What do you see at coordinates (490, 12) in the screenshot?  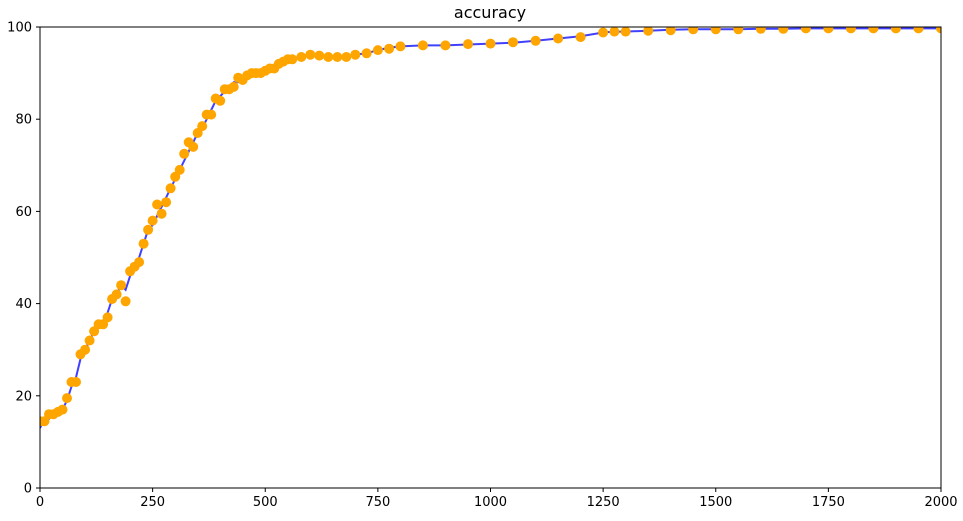 I see `chart-title: accuracy` at bounding box center [490, 12].